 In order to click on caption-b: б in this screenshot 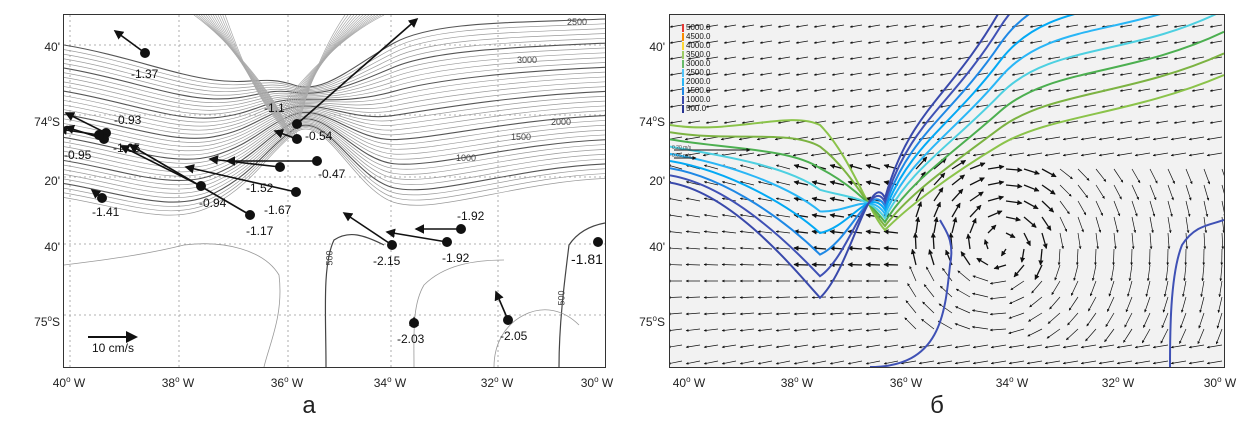, I will do `click(937, 405)`.